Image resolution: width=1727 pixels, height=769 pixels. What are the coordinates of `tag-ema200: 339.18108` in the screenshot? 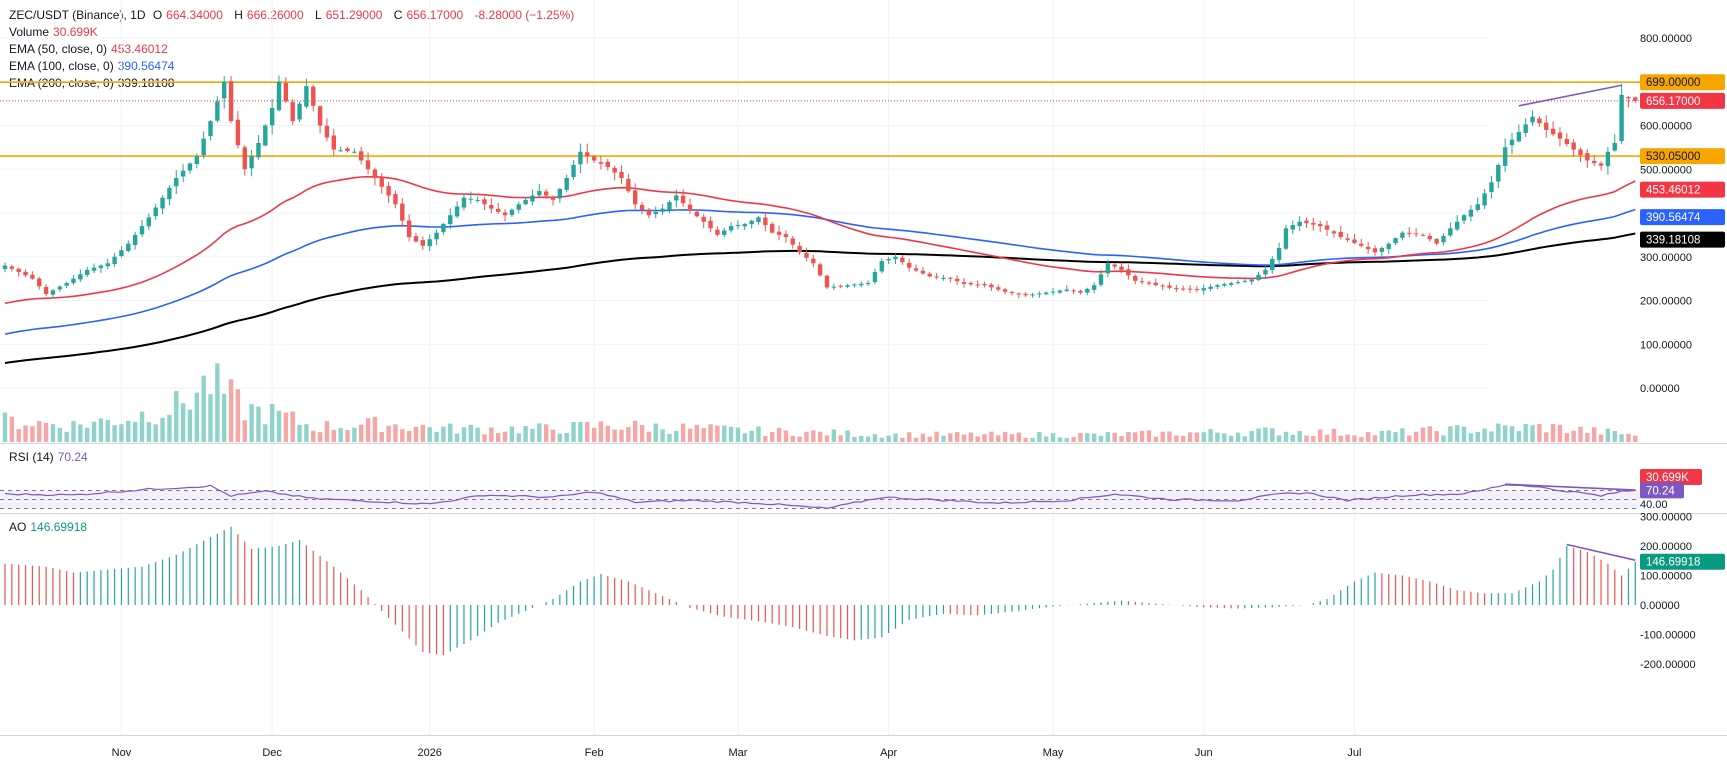 It's located at (1682, 239).